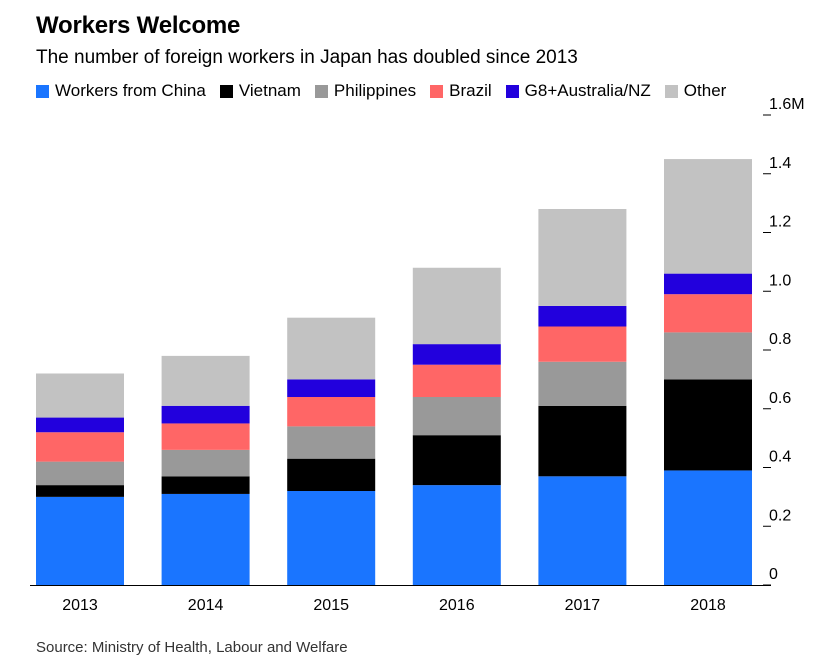 This screenshot has height=668, width=823. Describe the element at coordinates (773, 574) in the screenshot. I see `y-tick-label: 0` at that location.